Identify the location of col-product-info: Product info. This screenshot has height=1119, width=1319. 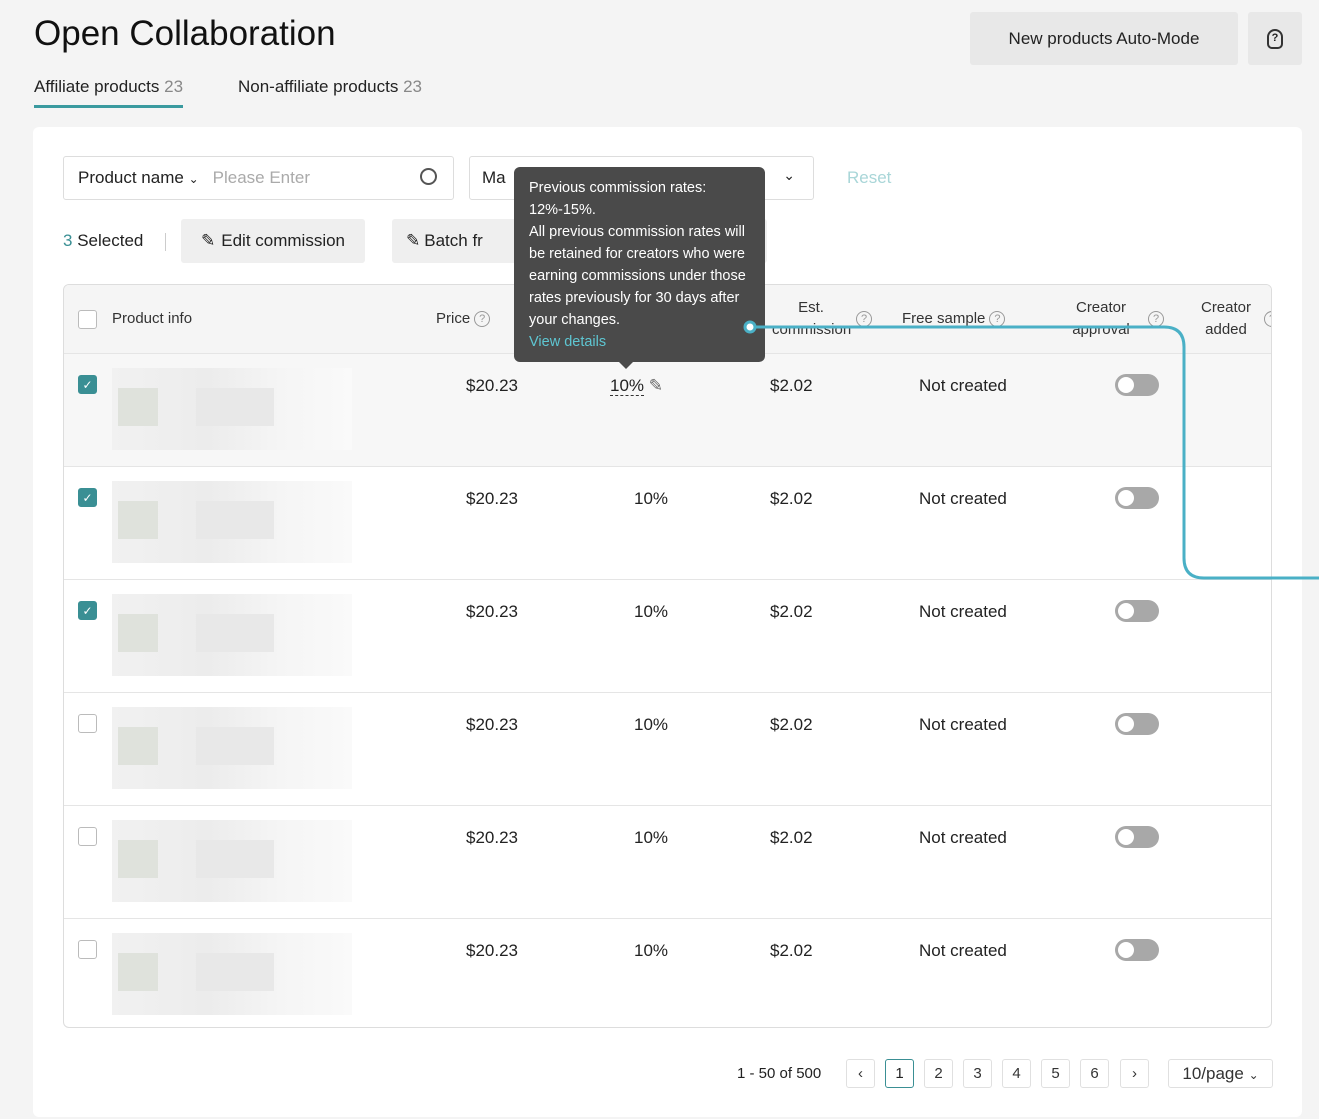
(152, 318).